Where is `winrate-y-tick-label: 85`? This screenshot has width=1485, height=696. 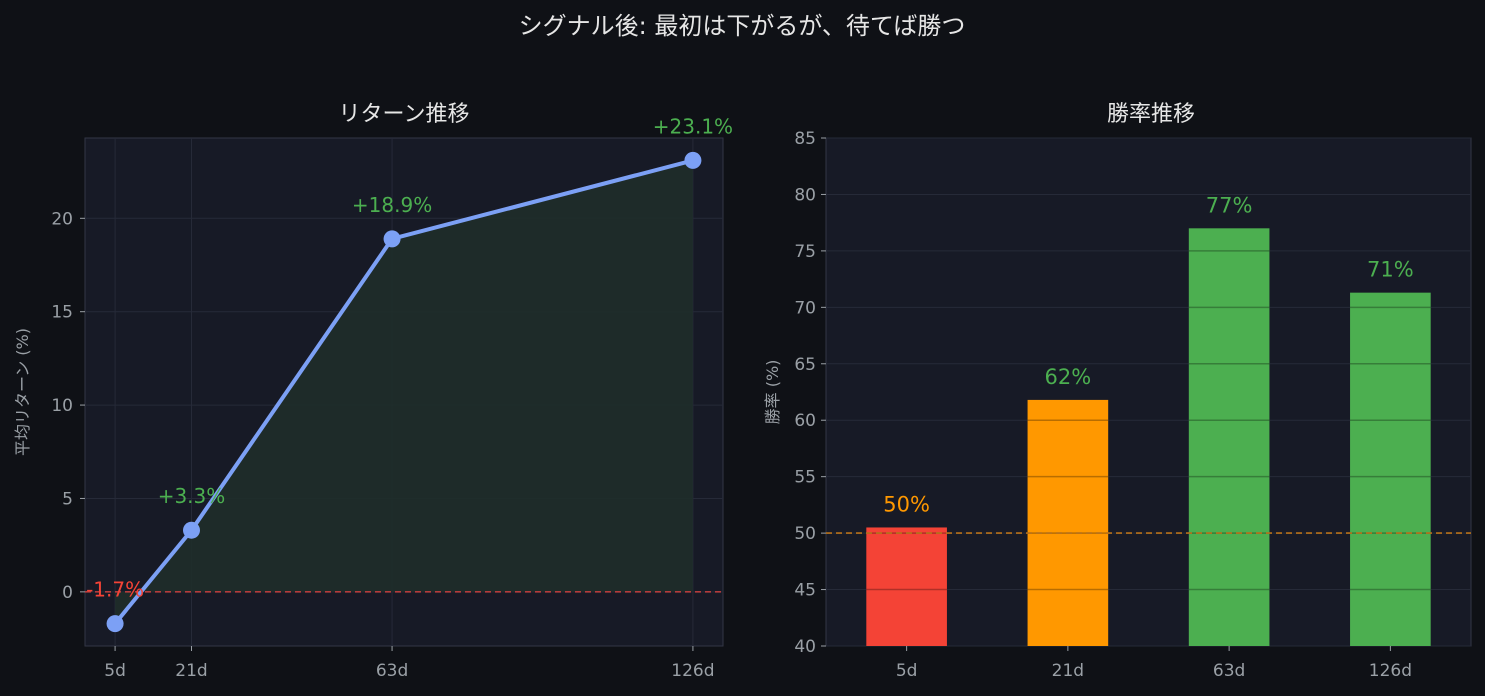 winrate-y-tick-label: 85 is located at coordinates (805, 139).